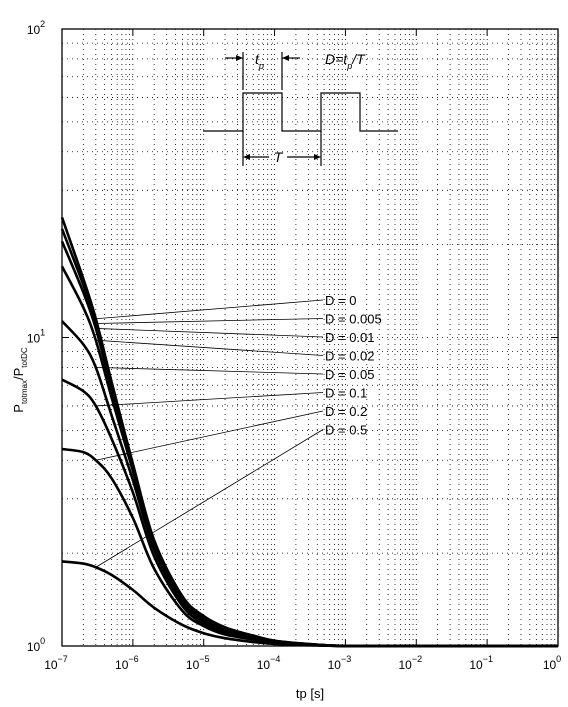  I want to click on y-axis-label-mid: /P, so click(18, 374).